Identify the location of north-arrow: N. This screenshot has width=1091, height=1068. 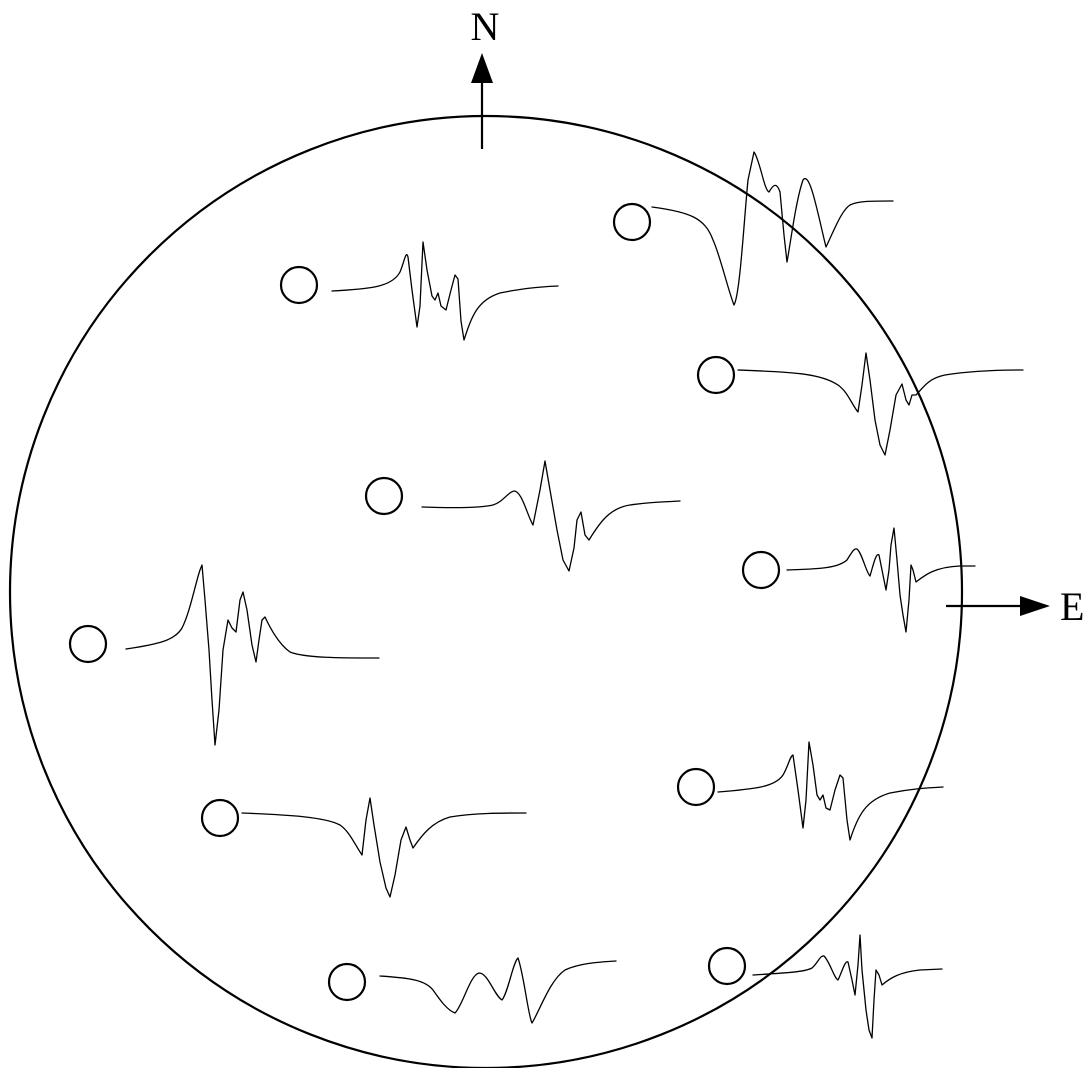
(485, 76).